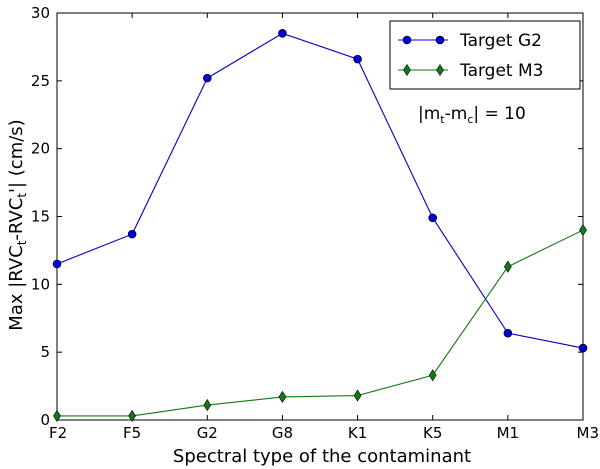 Image resolution: width=600 pixels, height=469 pixels. What do you see at coordinates (501, 71) in the screenshot?
I see `legend-label-target-m3: Target M3` at bounding box center [501, 71].